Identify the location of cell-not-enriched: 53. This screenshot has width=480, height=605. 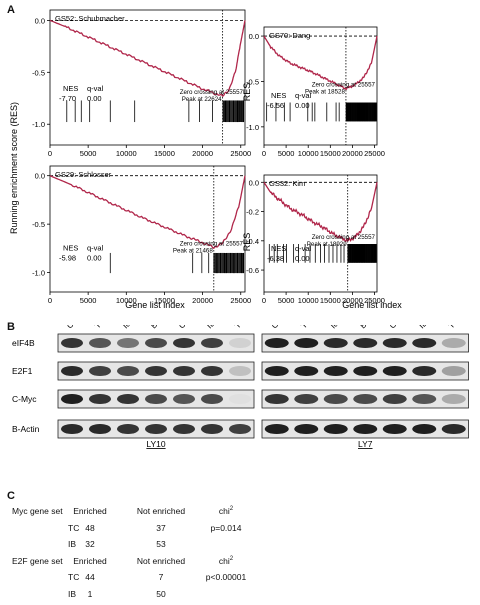
(161, 544).